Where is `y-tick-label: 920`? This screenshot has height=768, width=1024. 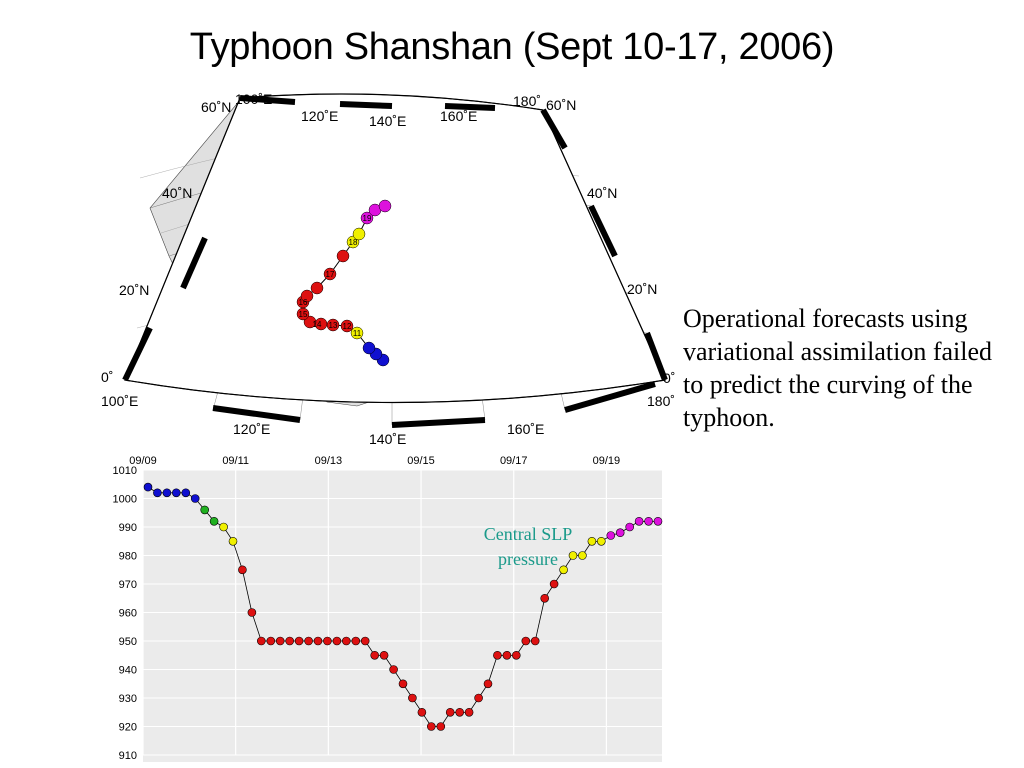 y-tick-label: 920 is located at coordinates (128, 728).